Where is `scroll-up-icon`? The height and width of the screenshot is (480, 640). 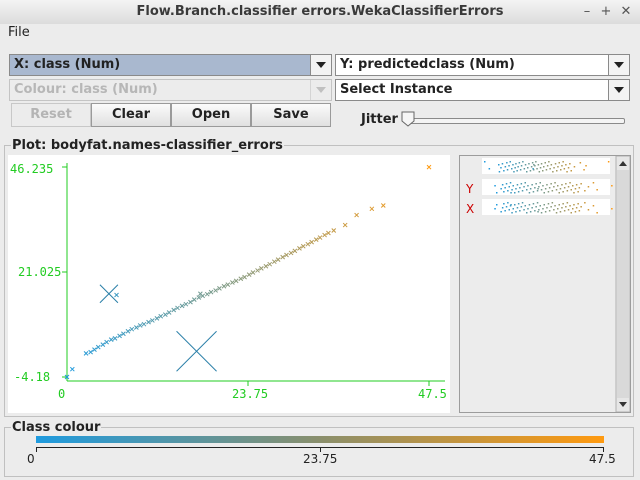 scroll-up-icon is located at coordinates (623, 163).